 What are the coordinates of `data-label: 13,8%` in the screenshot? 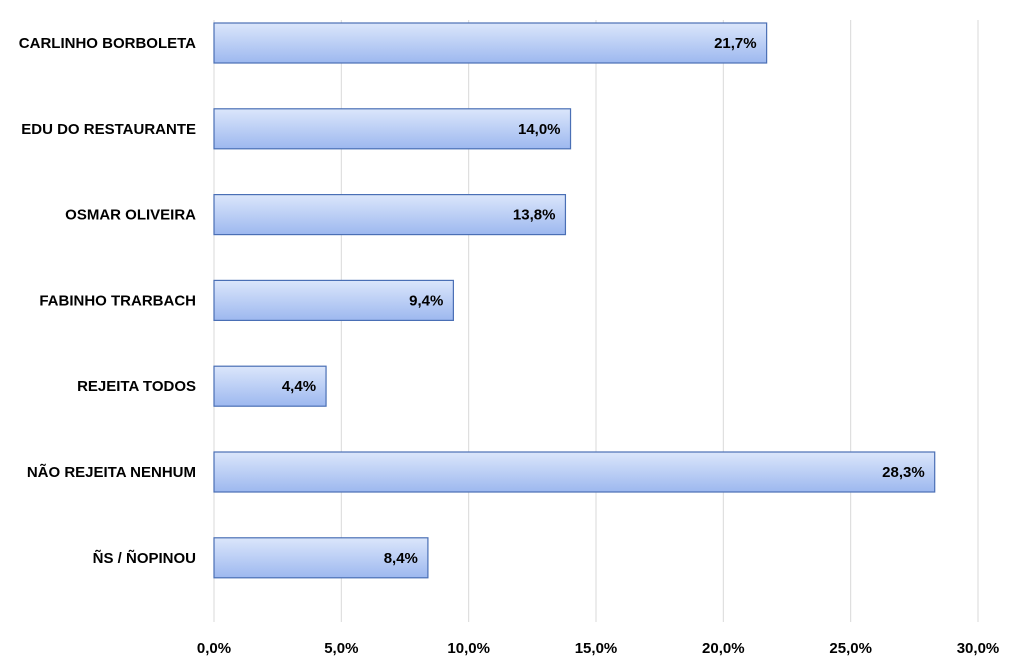 It's located at (534, 215).